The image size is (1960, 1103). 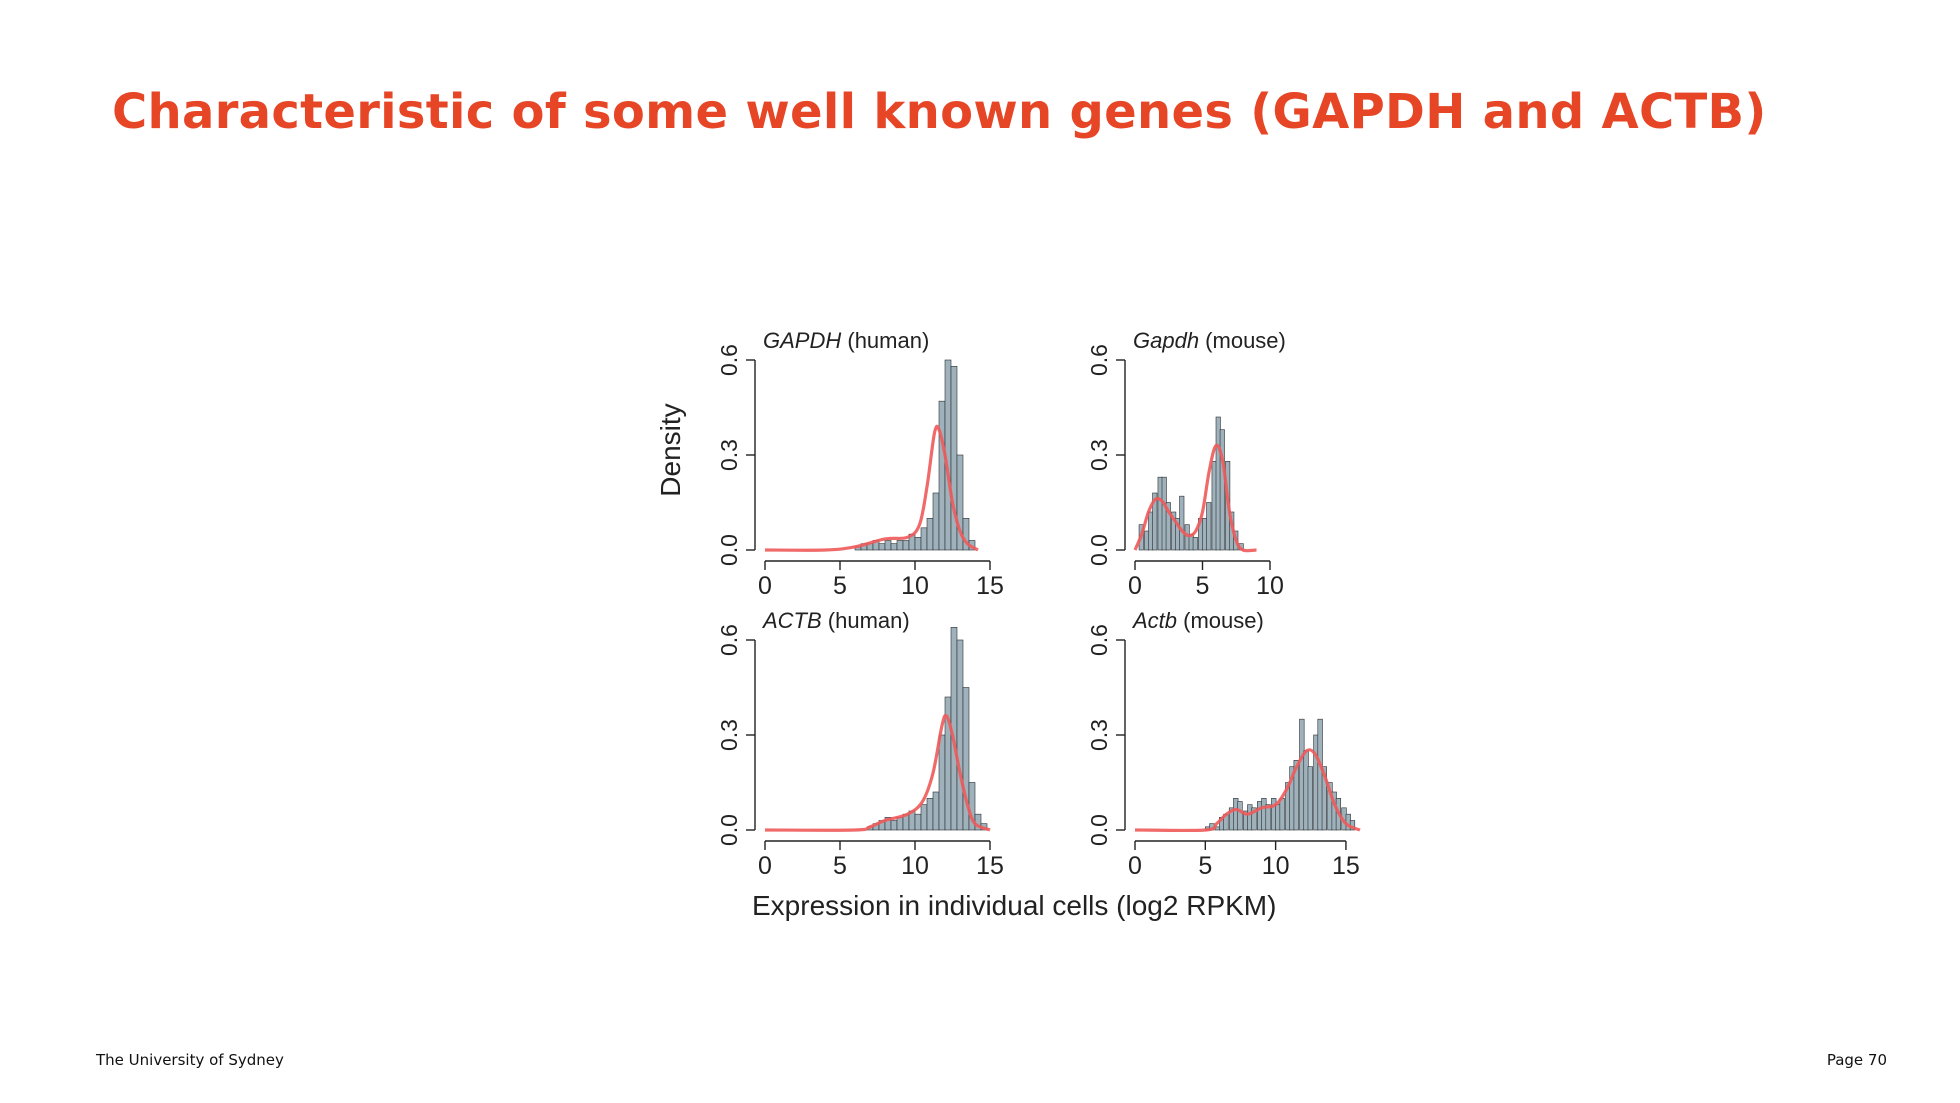 What do you see at coordinates (1099, 455) in the screenshot?
I see `panel-2-y-tick-label-2: 0.3` at bounding box center [1099, 455].